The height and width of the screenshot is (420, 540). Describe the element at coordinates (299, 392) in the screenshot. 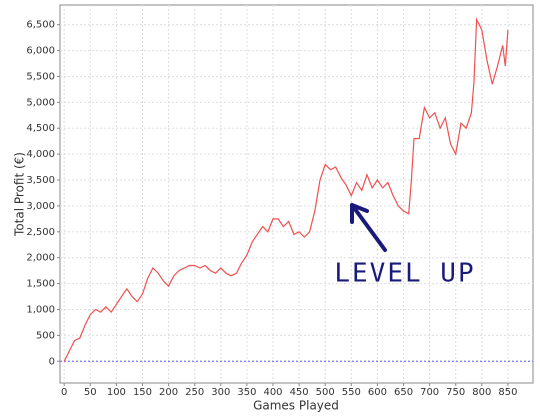

I see `x-tick-label: 450` at that location.